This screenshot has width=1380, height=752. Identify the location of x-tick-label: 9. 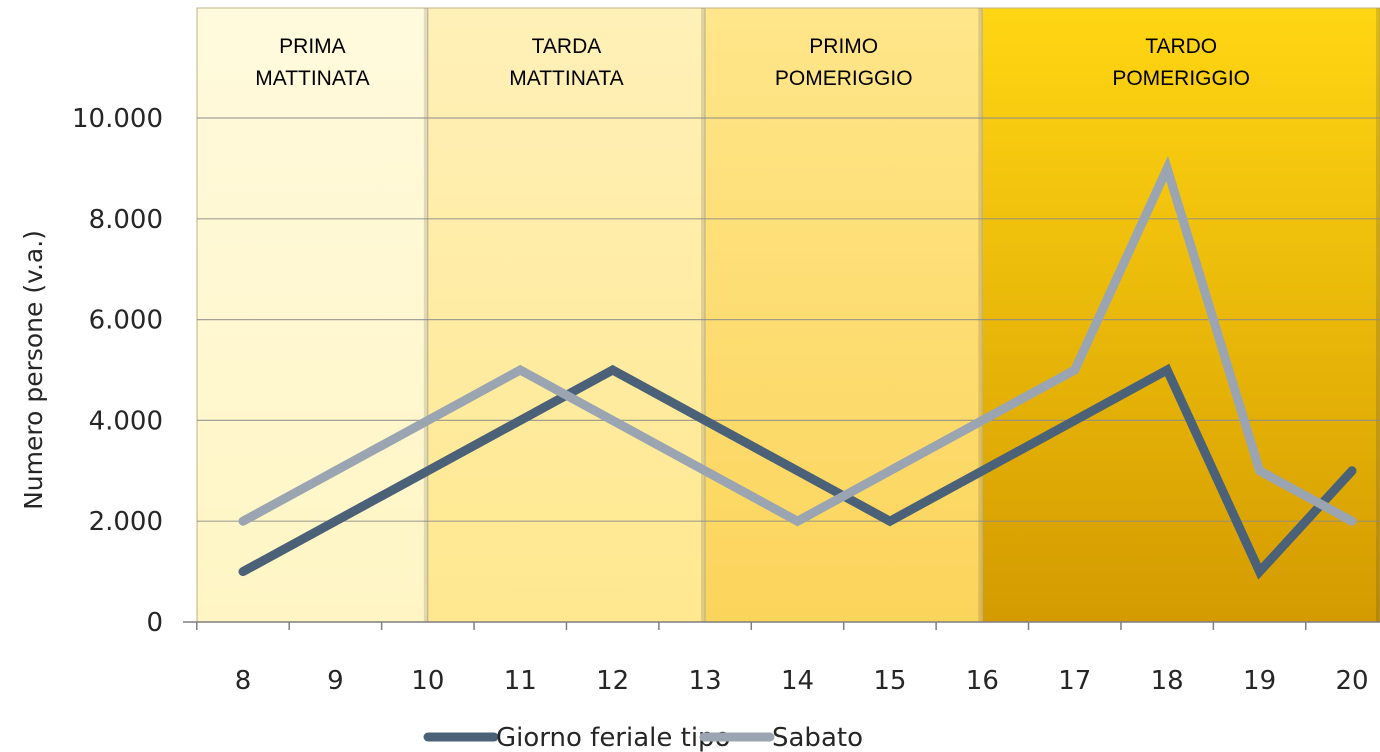
(335, 681).